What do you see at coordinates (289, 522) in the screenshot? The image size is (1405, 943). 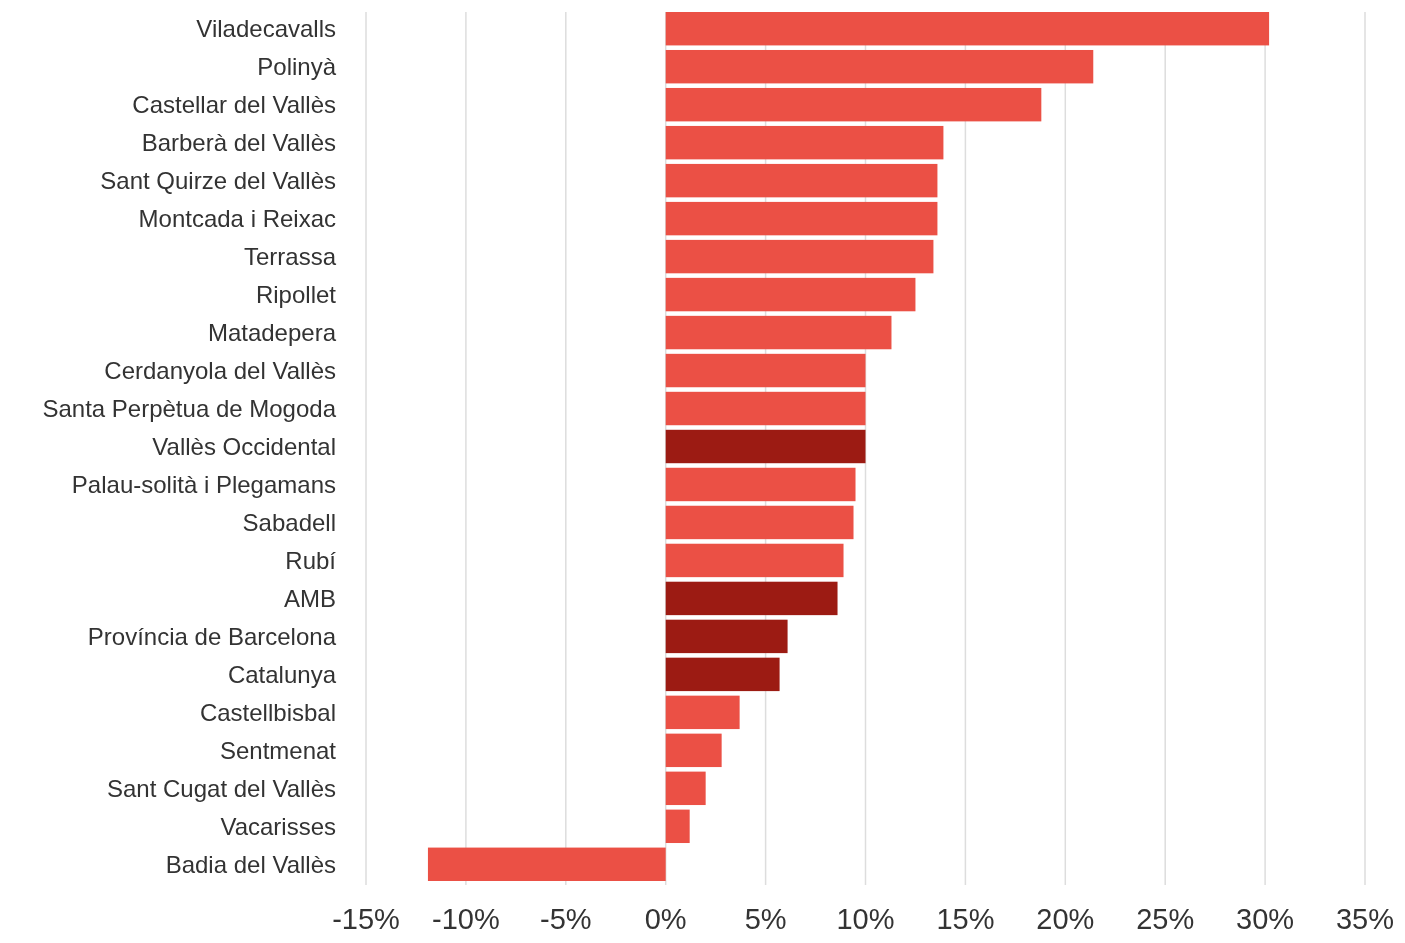 I see `y-tick-label: Sabadell` at bounding box center [289, 522].